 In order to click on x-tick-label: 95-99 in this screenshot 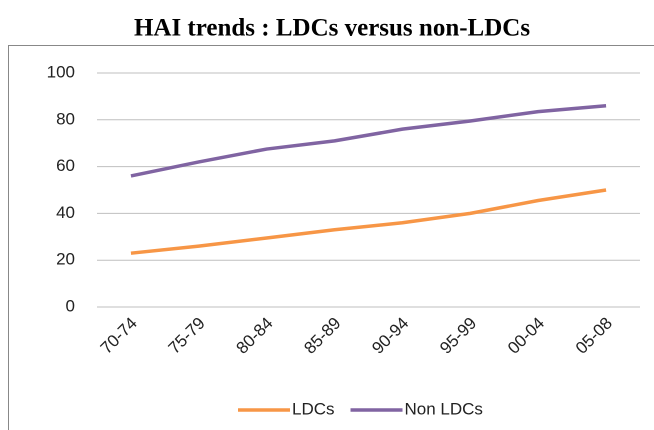, I will do `click(458, 336)`.